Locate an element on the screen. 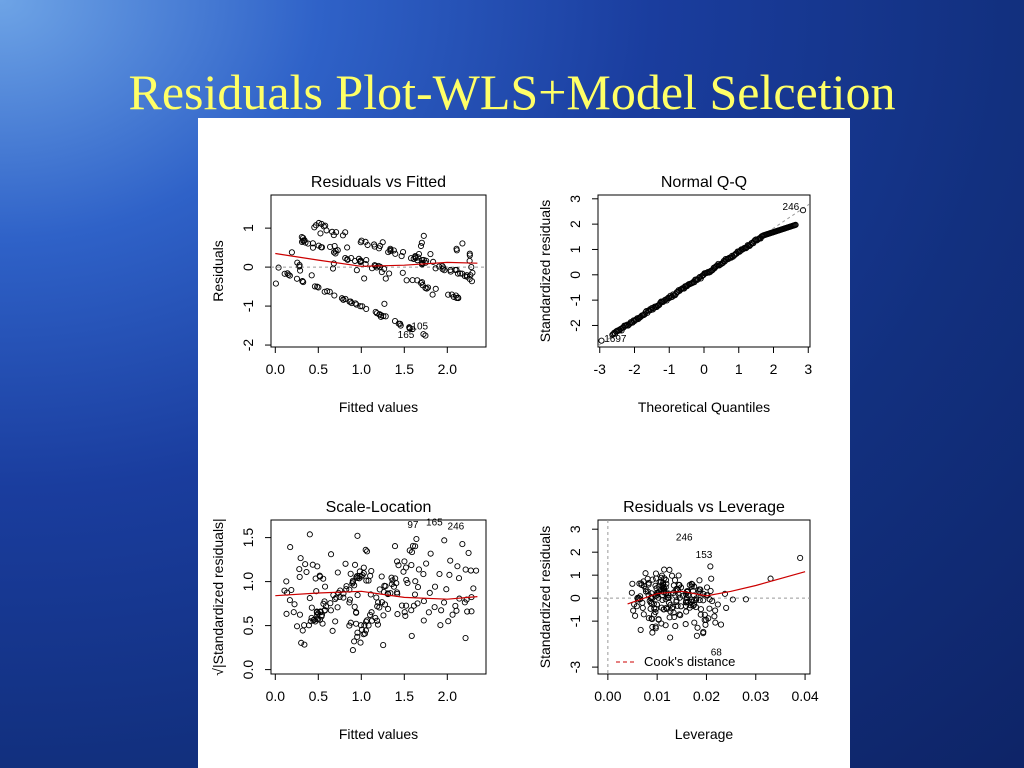  normal-qq-point is located at coordinates (795, 224).